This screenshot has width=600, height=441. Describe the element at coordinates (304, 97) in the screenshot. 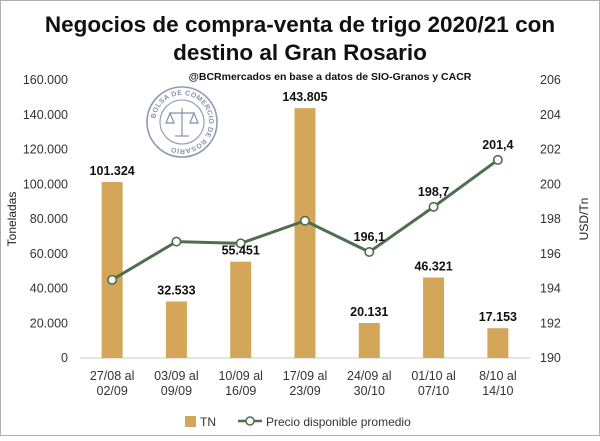

I see `bar-data-label: 143.805` at that location.